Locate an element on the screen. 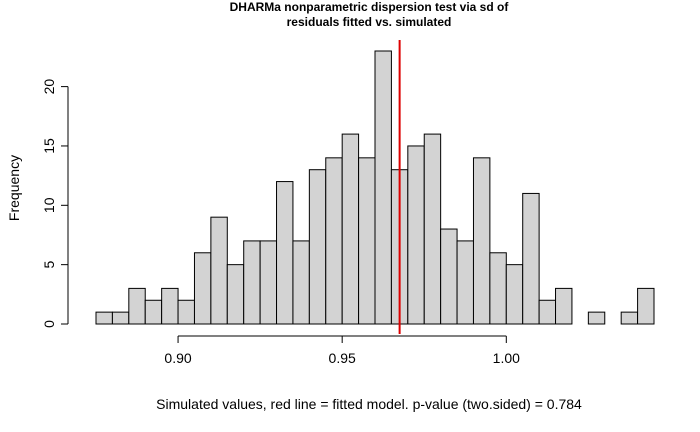  x-tick-label: 1.00 is located at coordinates (506, 358).